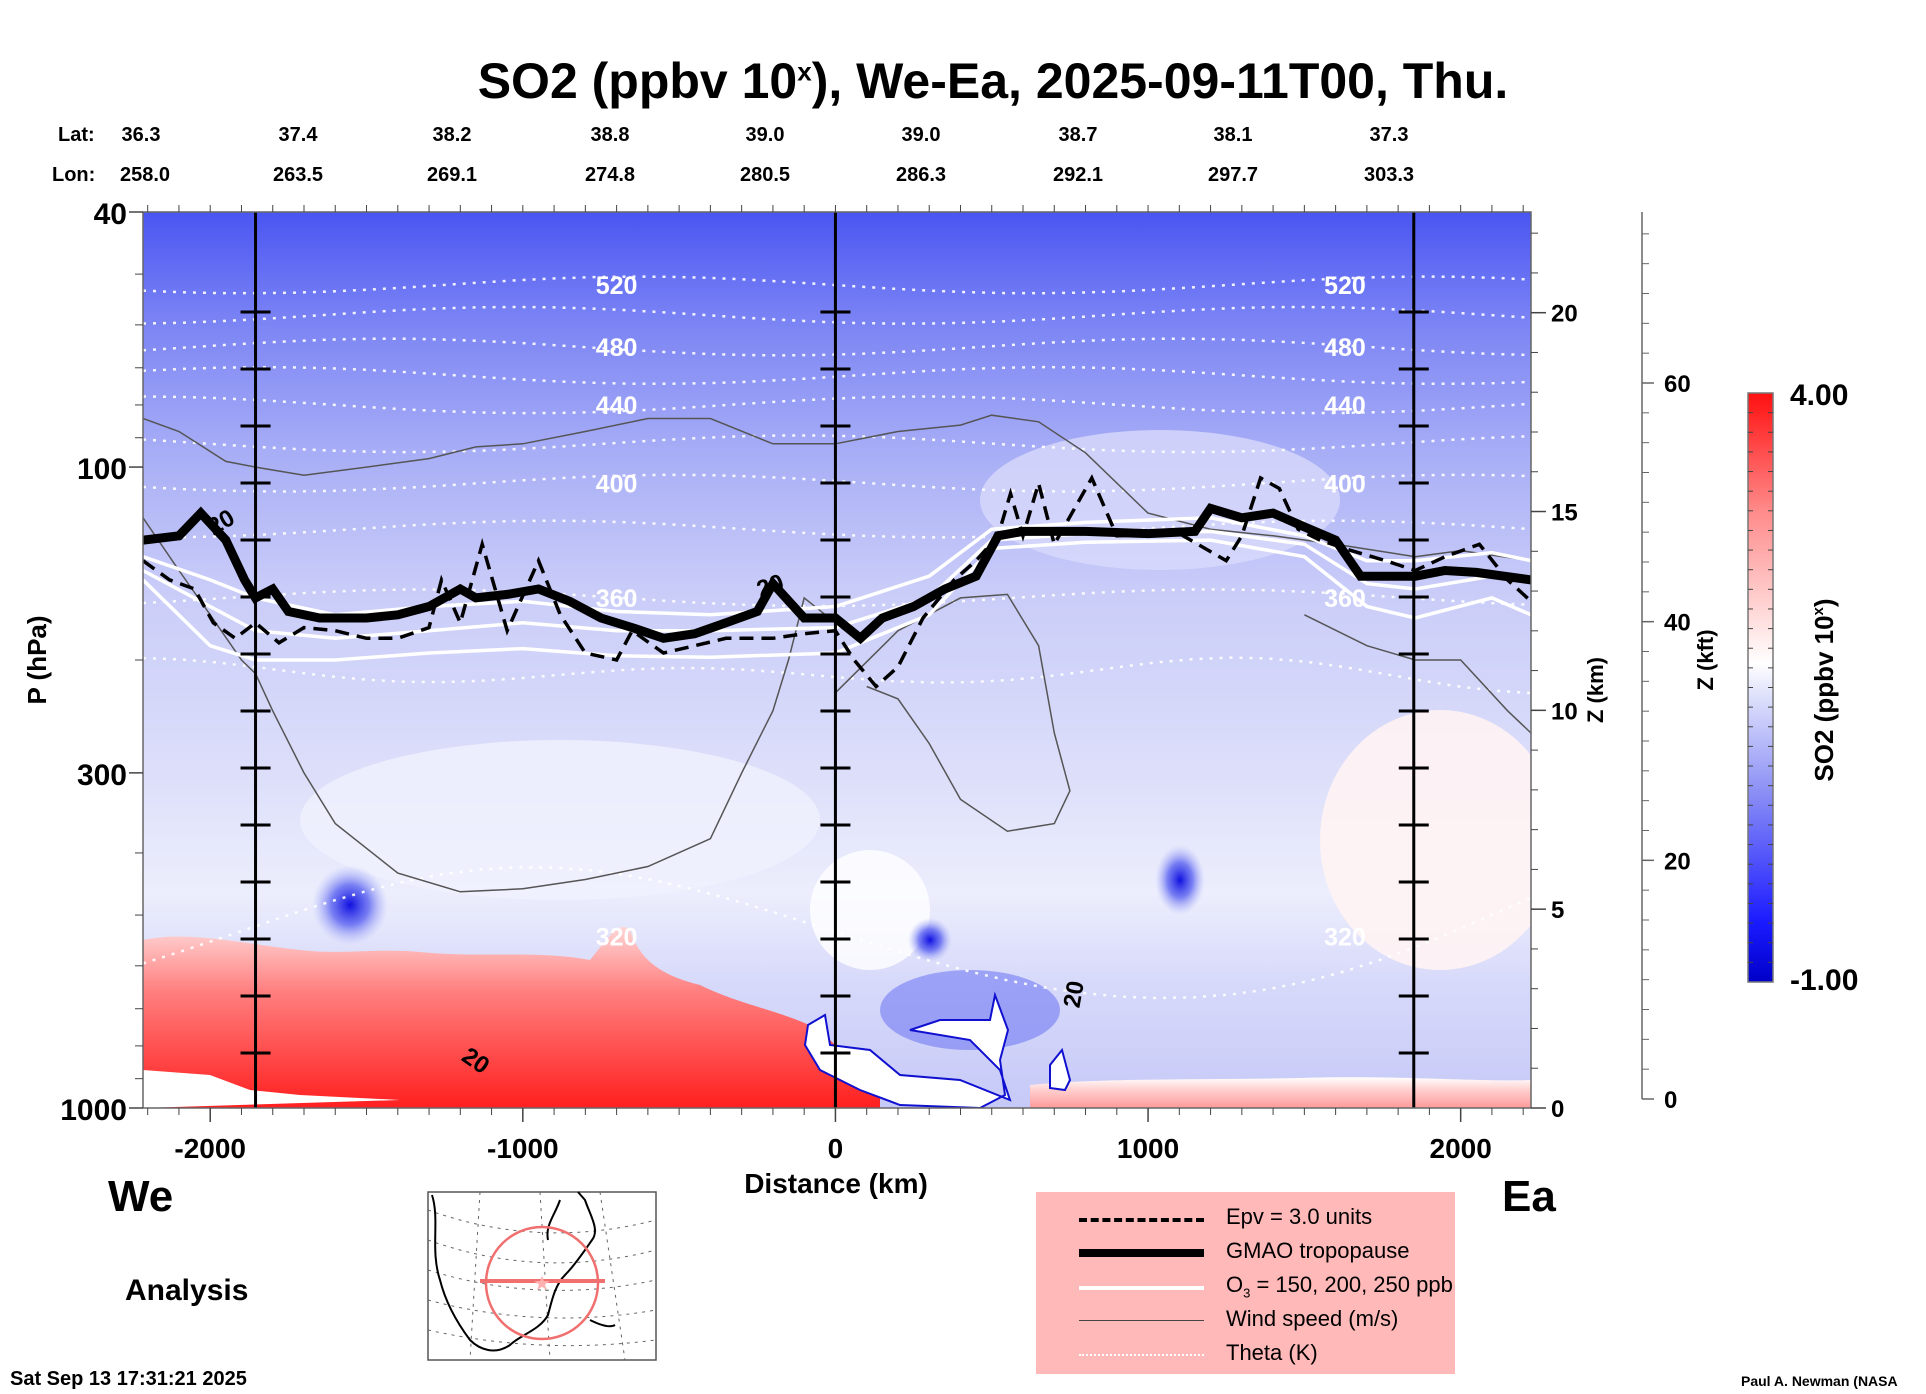  What do you see at coordinates (1564, 711) in the screenshot?
I see `z-km-tick-label: 10` at bounding box center [1564, 711].